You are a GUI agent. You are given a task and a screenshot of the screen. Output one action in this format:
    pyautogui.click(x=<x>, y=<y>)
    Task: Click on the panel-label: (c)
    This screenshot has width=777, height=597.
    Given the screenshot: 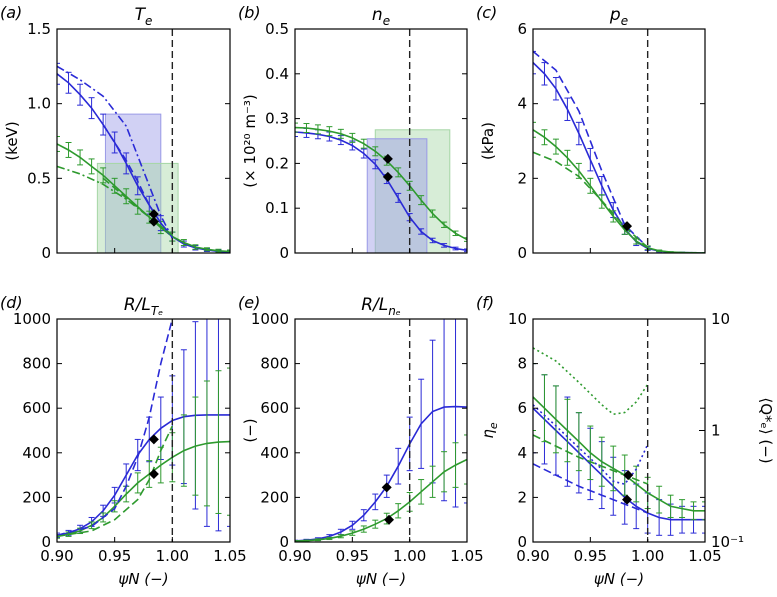 What is the action you would take?
    pyautogui.click(x=486, y=12)
    